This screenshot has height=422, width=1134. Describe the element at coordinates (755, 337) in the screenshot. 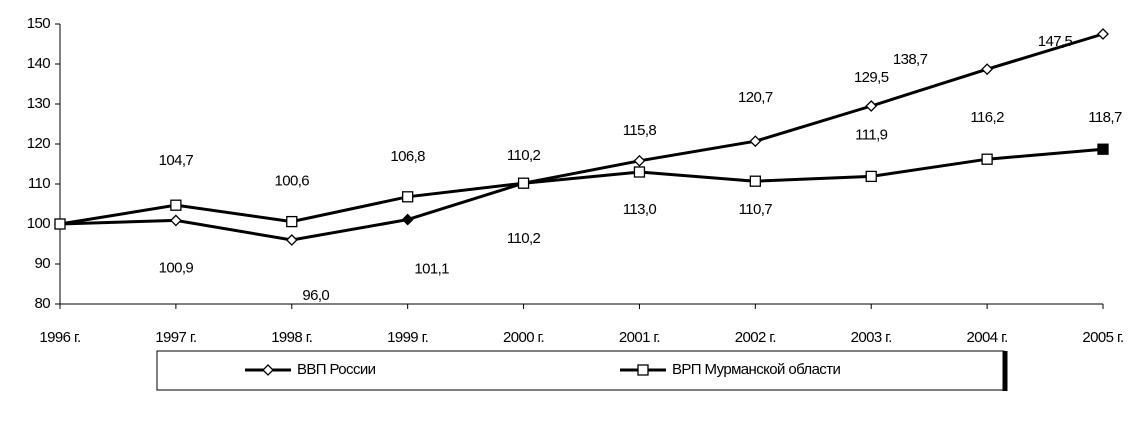

I see `x-tick-label: 2002 г.` at that location.